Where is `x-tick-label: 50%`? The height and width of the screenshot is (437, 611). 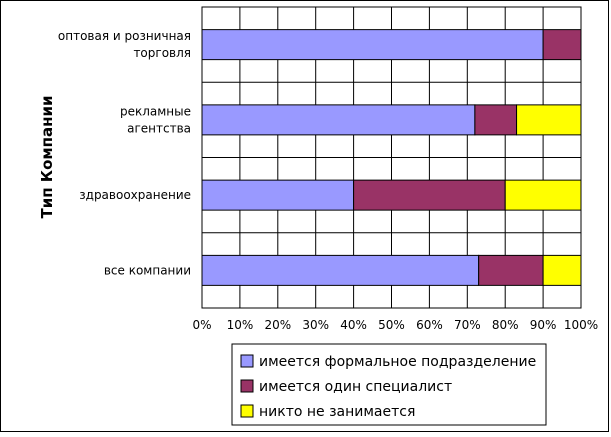
x-tick-label: 50% is located at coordinates (391, 325).